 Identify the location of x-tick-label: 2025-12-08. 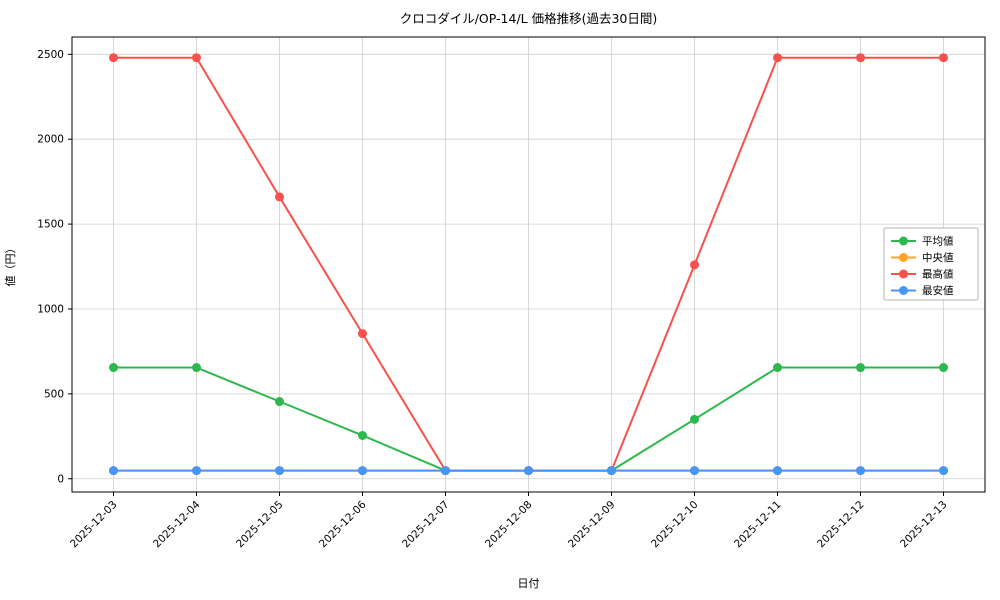
(509, 525).